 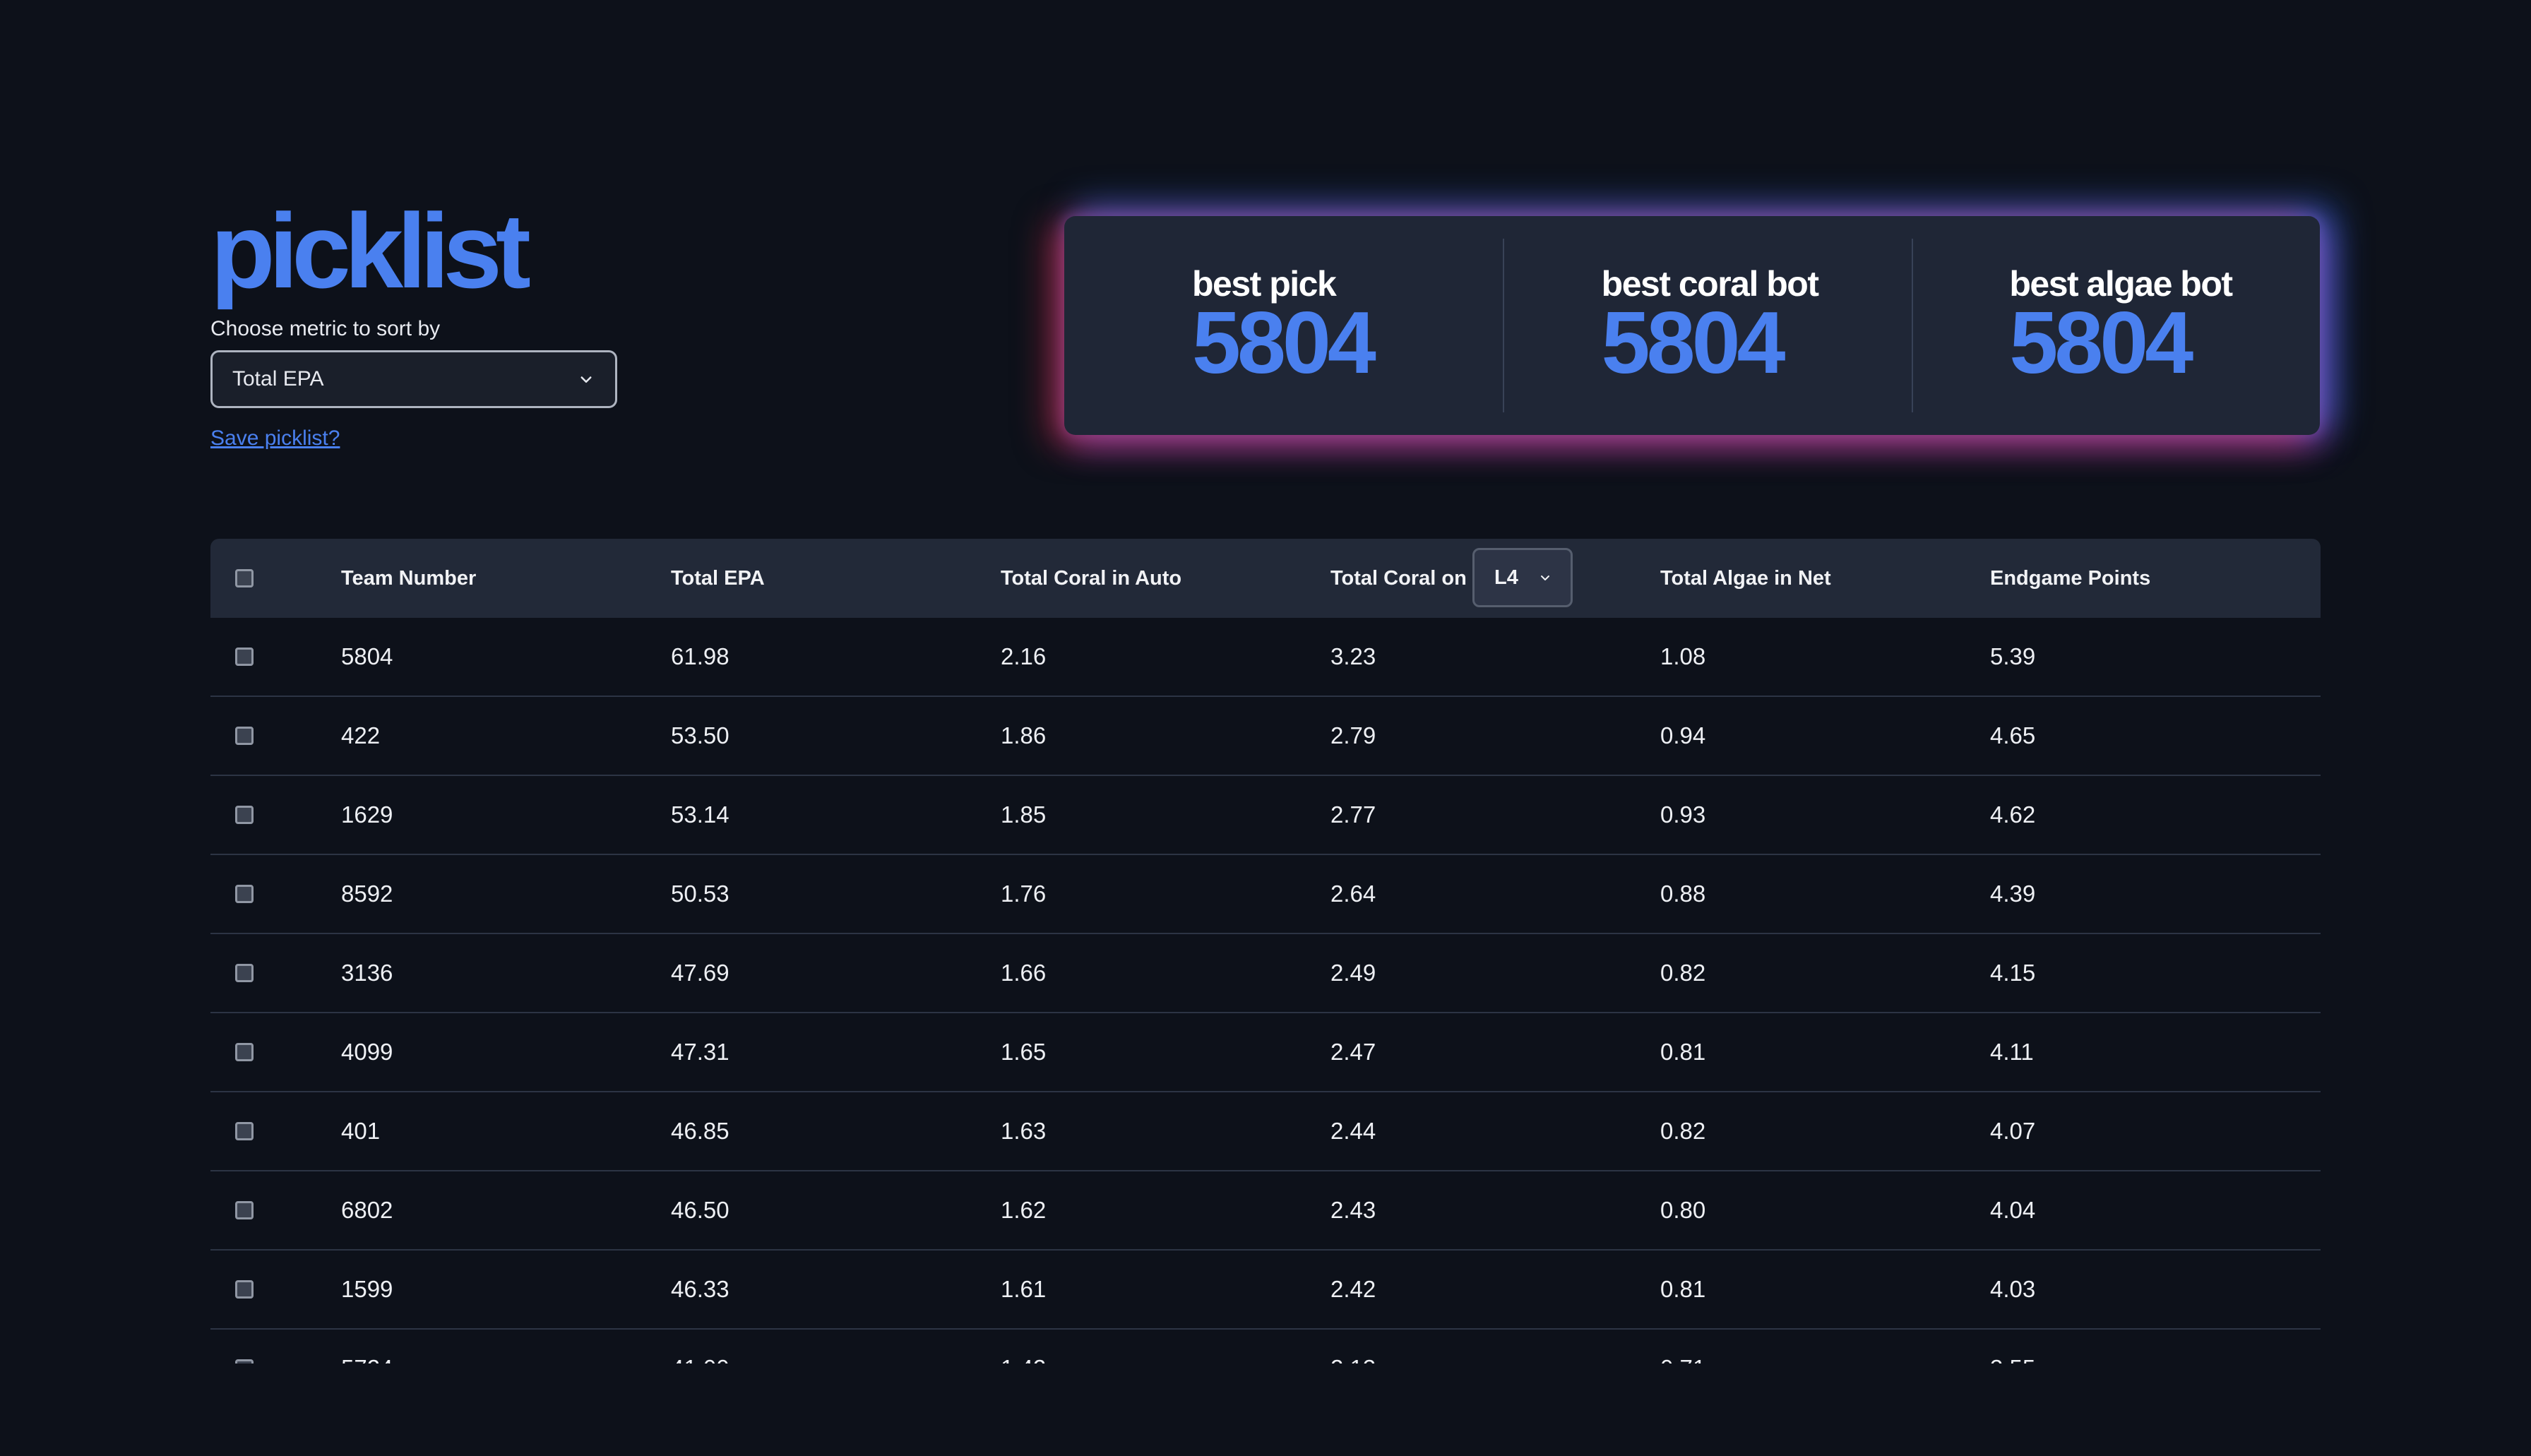 What do you see at coordinates (367, 656) in the screenshot?
I see `cell-team-number: 5804` at bounding box center [367, 656].